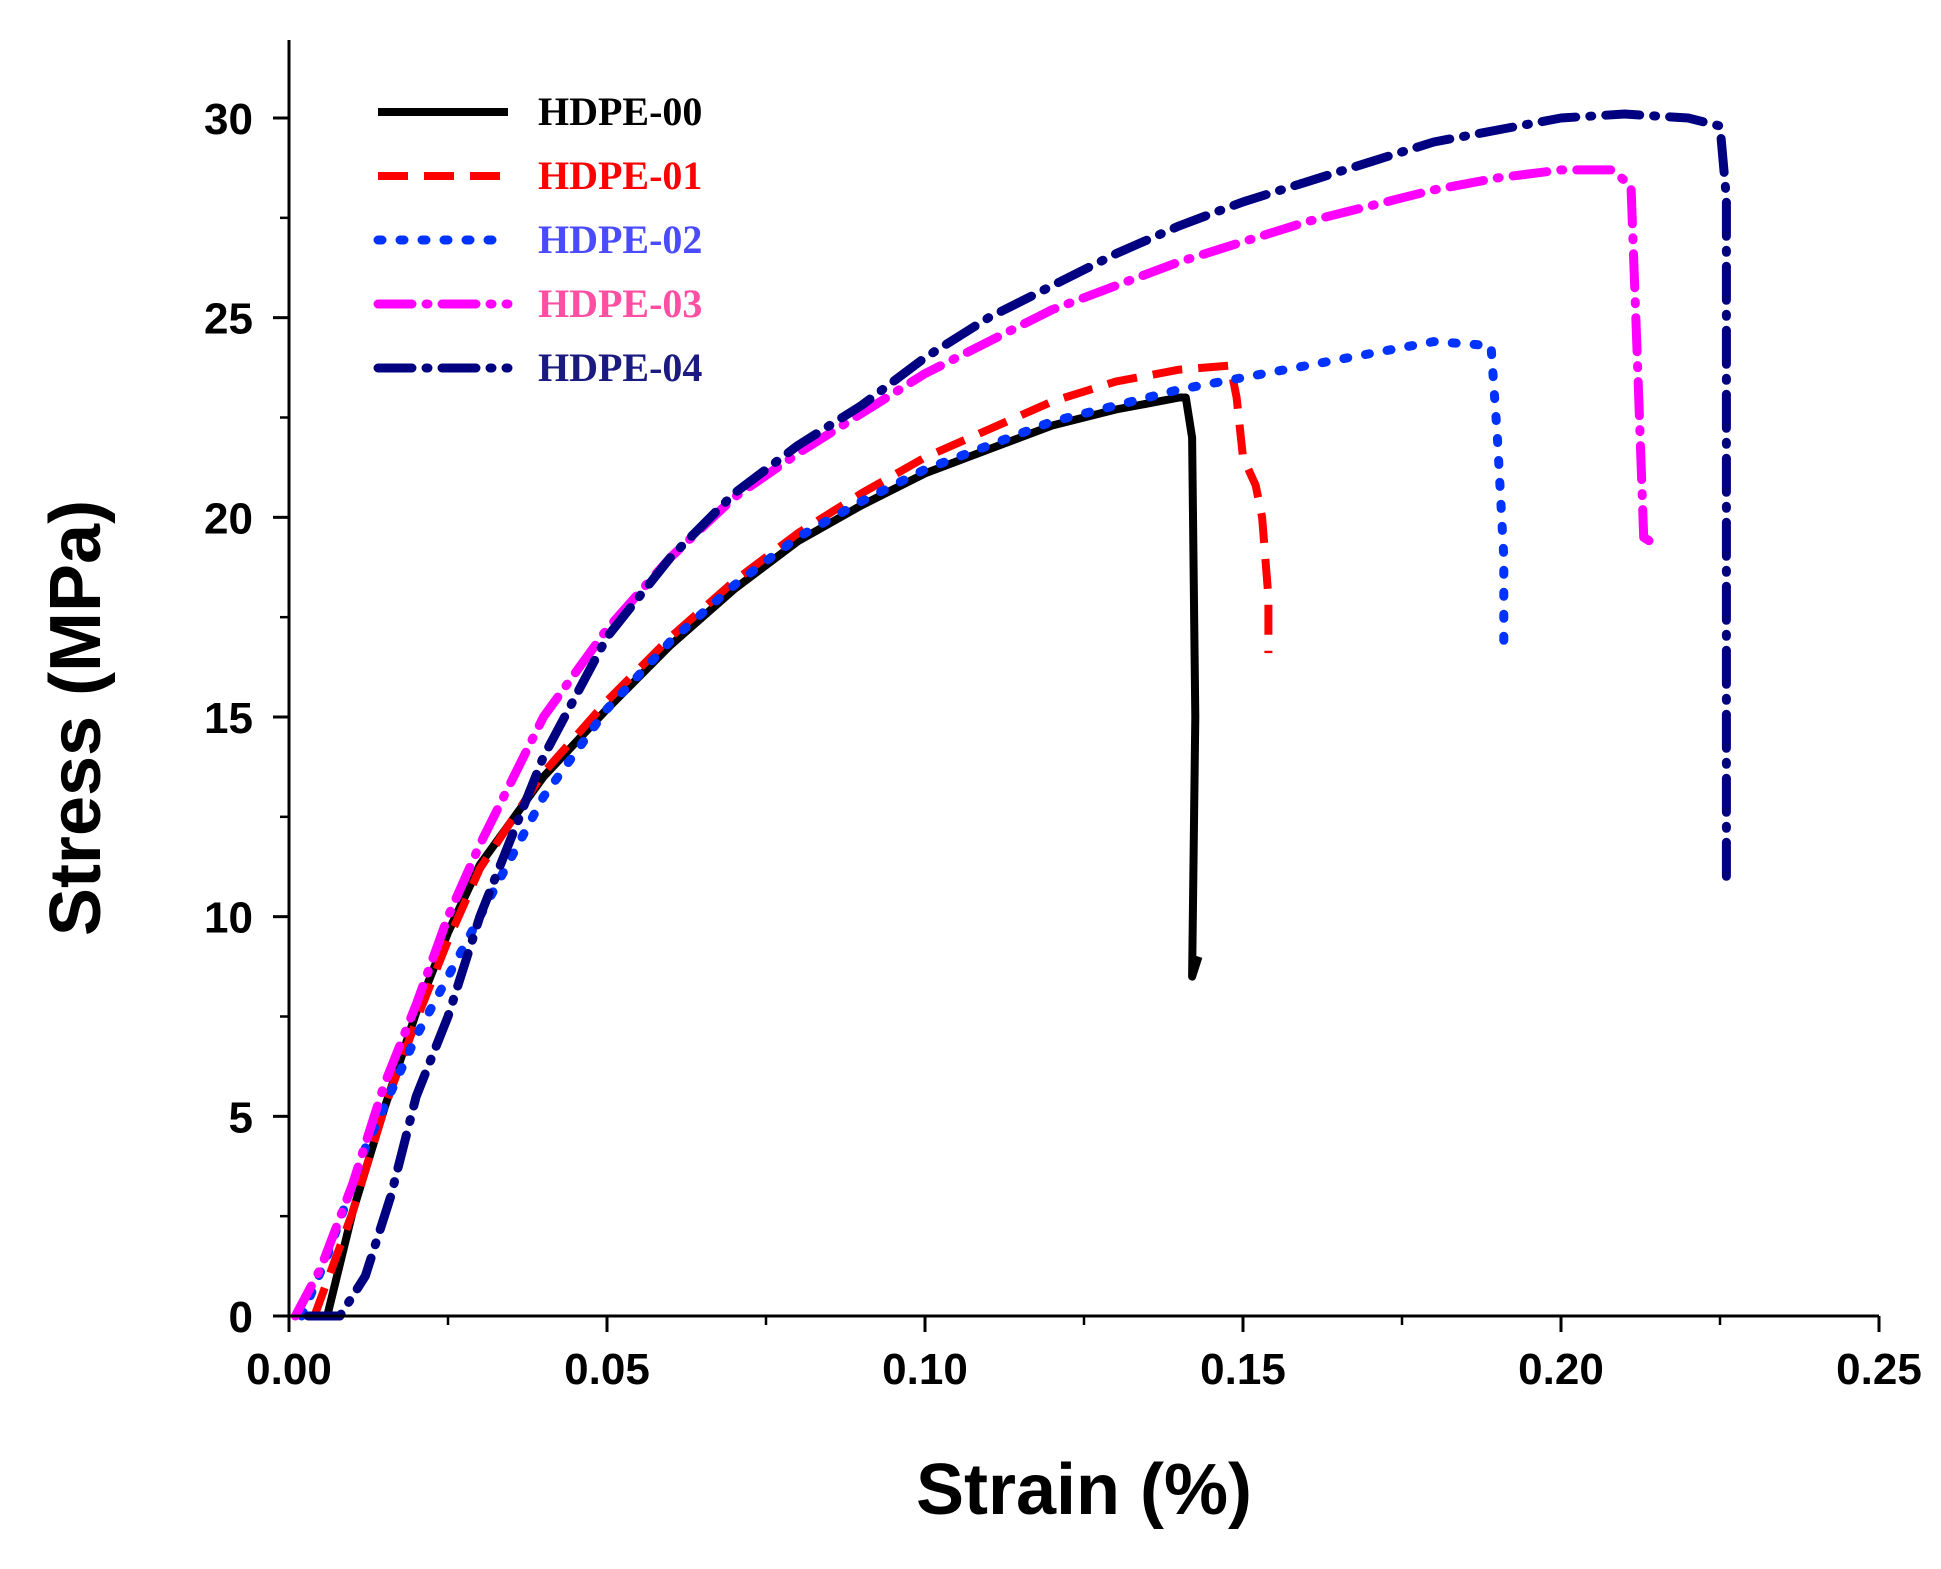 This screenshot has width=1941, height=1569. I want to click on legend-label: HDPE-02, so click(620, 239).